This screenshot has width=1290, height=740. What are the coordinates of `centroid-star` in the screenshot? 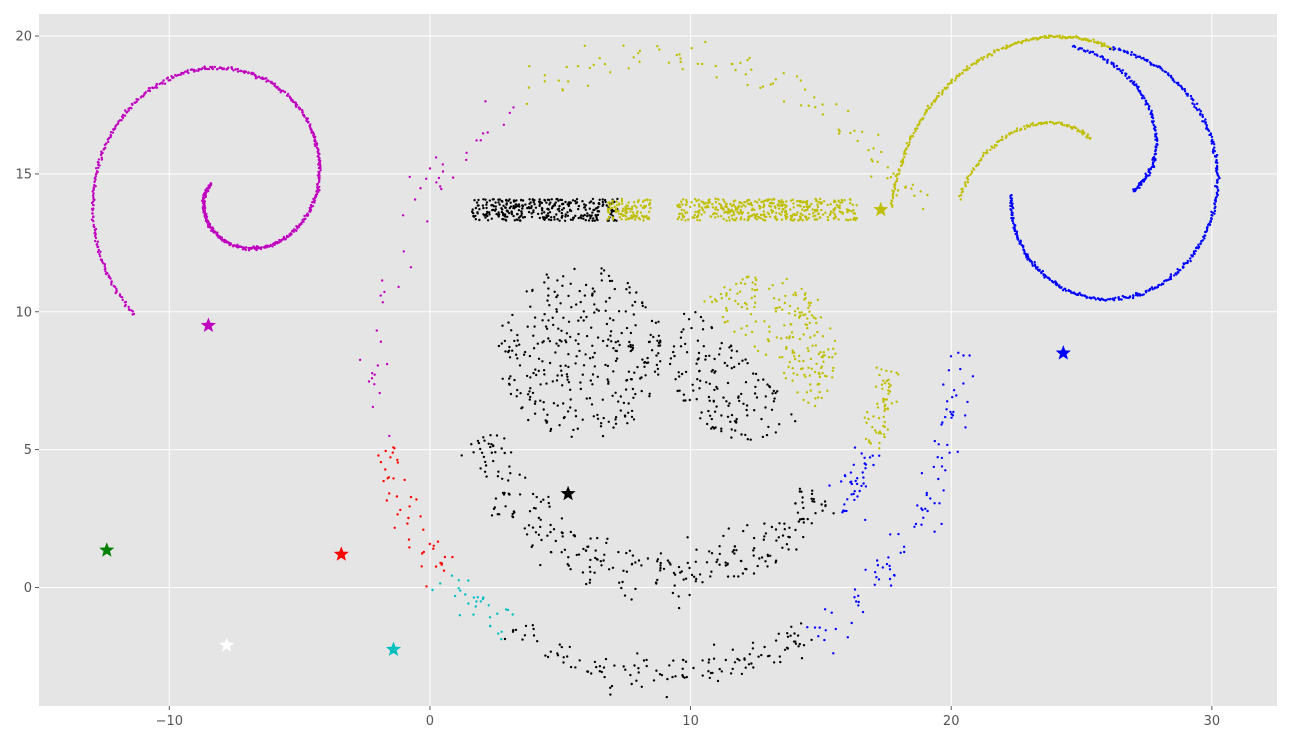 It's located at (208, 324).